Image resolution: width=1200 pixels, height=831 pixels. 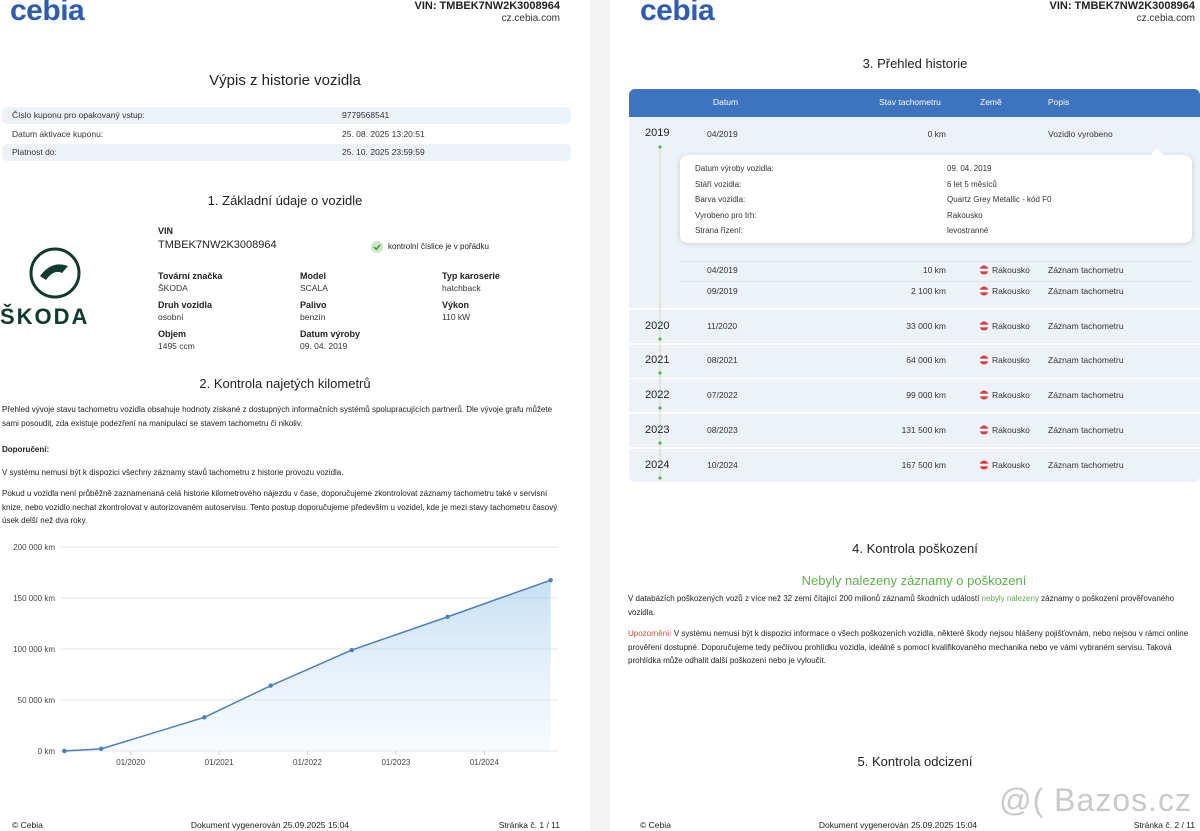 I want to click on area-fill, so click(x=307, y=665).